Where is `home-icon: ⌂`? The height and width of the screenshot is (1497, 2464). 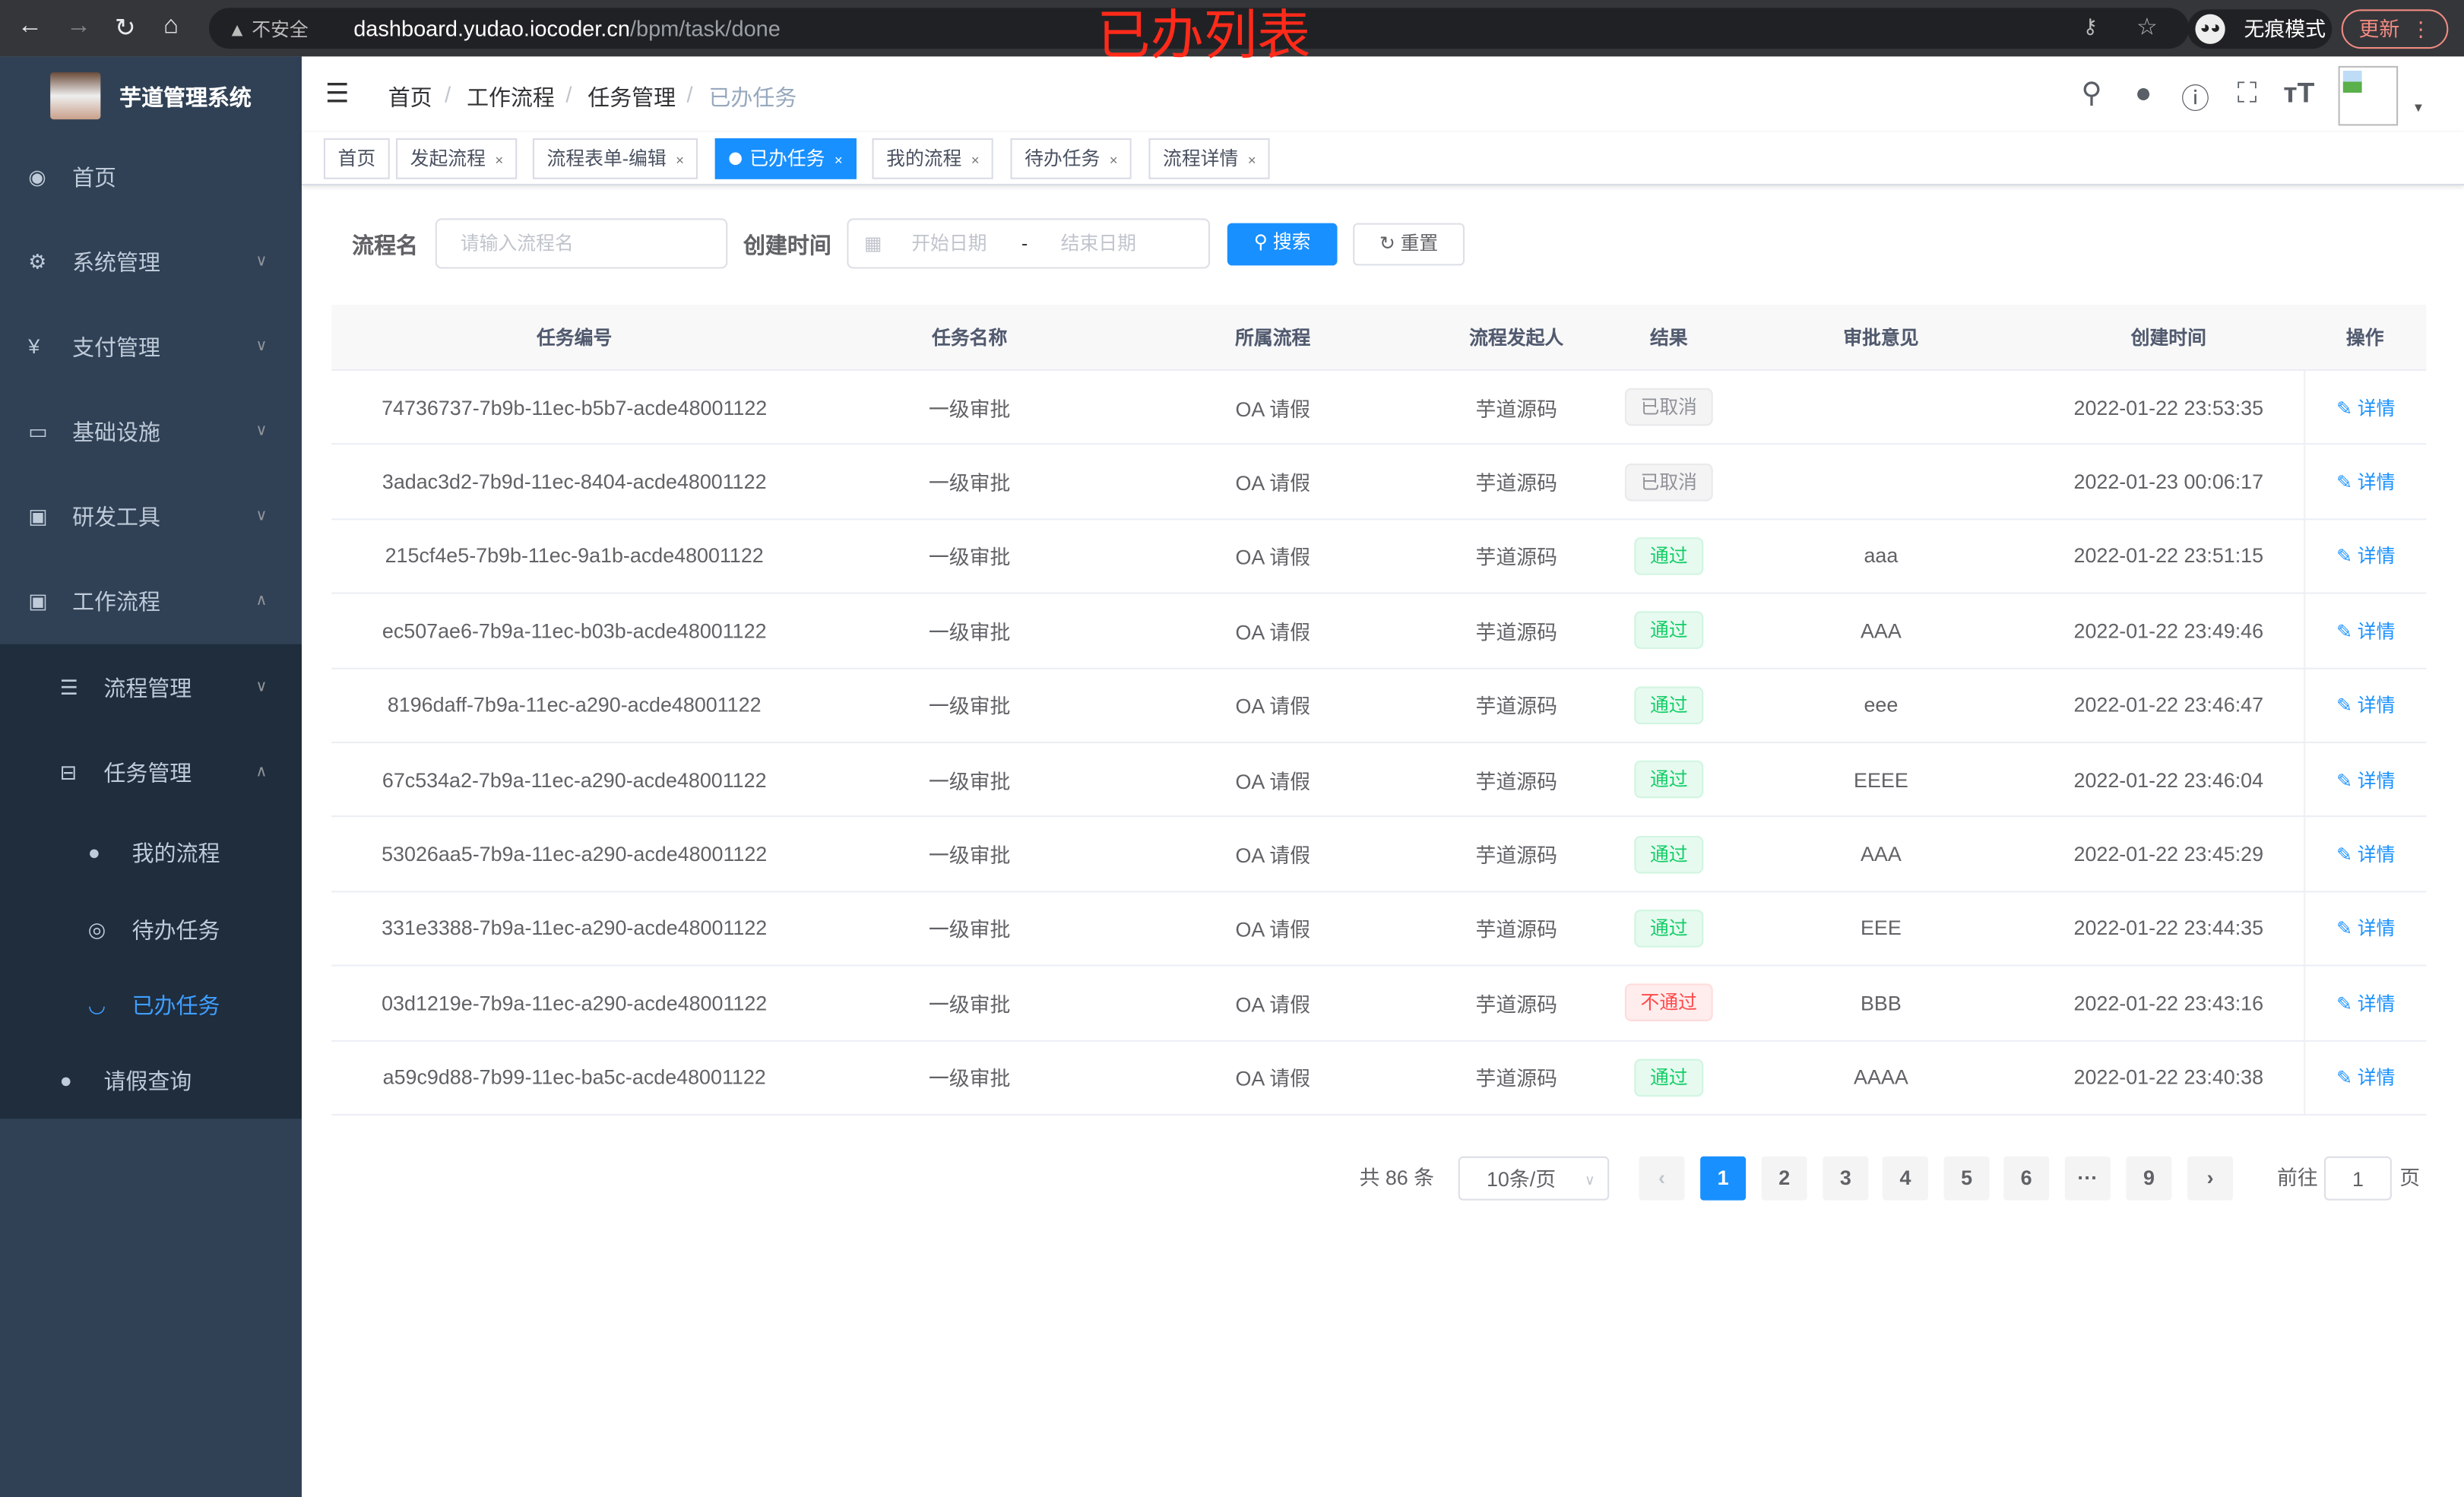
home-icon: ⌂ is located at coordinates (171, 26).